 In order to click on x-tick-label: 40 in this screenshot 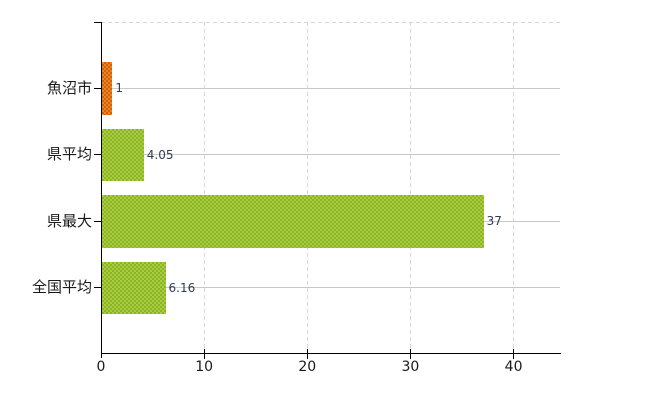, I will do `click(513, 367)`.